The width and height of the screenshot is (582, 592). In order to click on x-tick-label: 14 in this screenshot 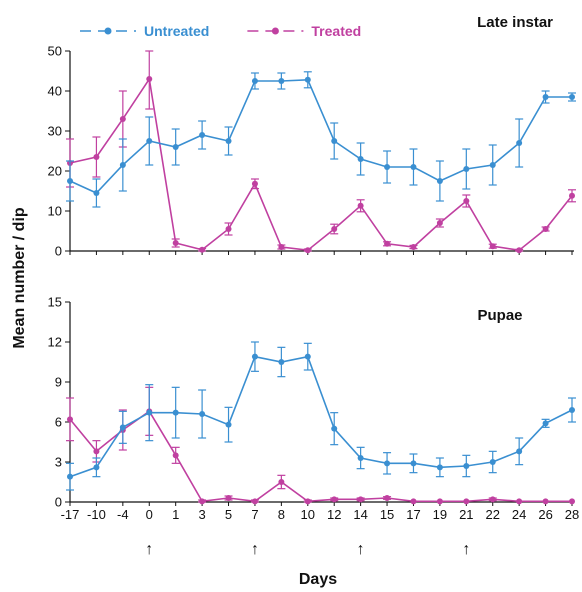, I will do `click(360, 514)`.